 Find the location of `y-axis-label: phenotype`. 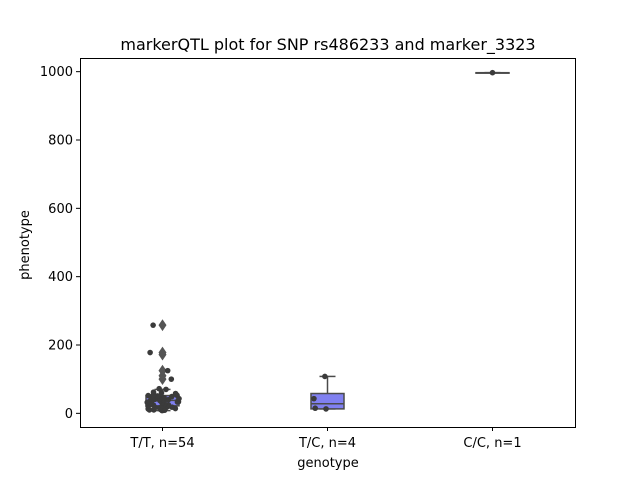

y-axis-label: phenotype is located at coordinates (25, 245).